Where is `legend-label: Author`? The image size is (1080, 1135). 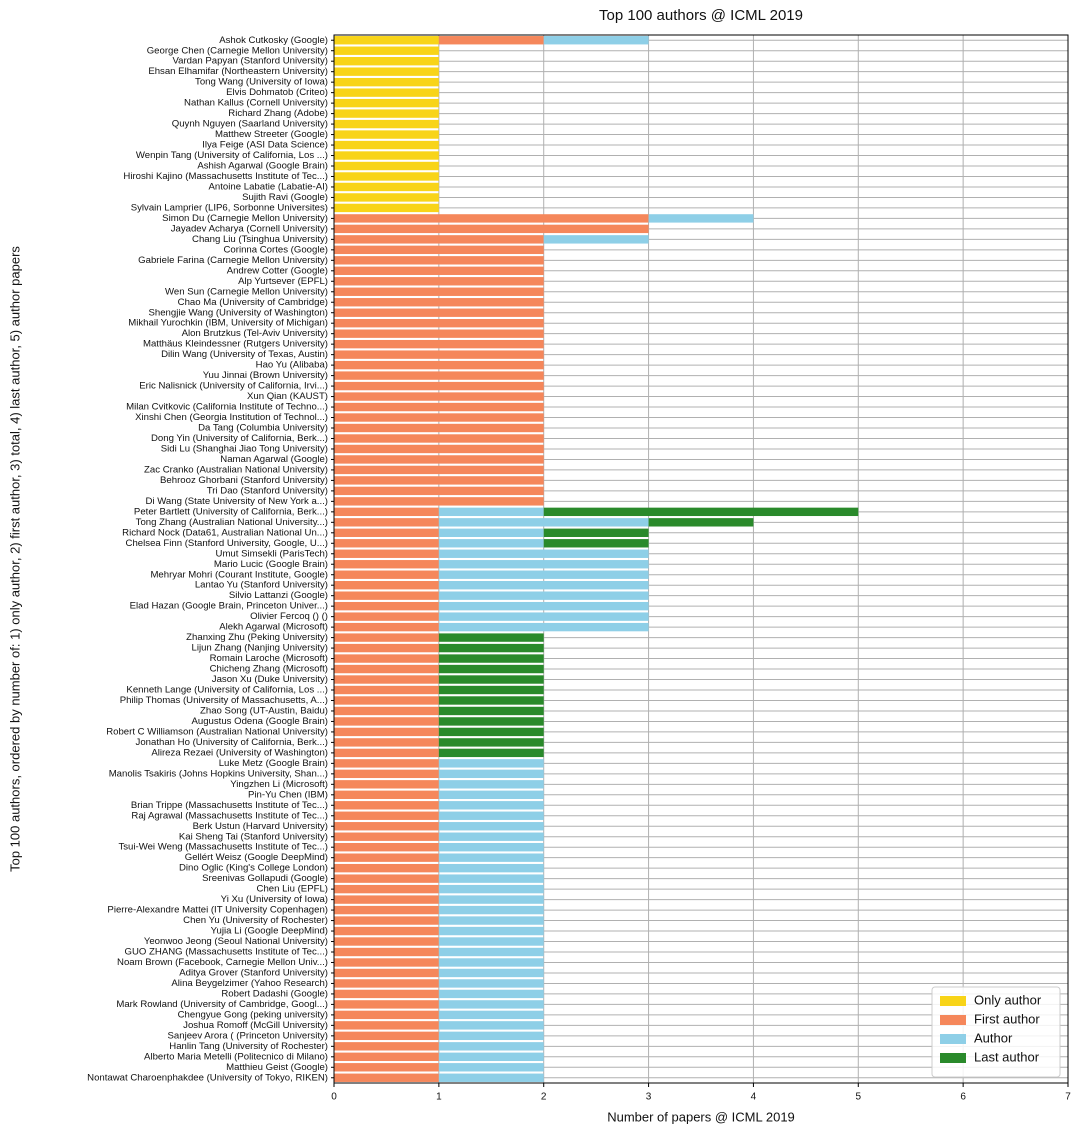
legend-label: Author is located at coordinates (993, 1037).